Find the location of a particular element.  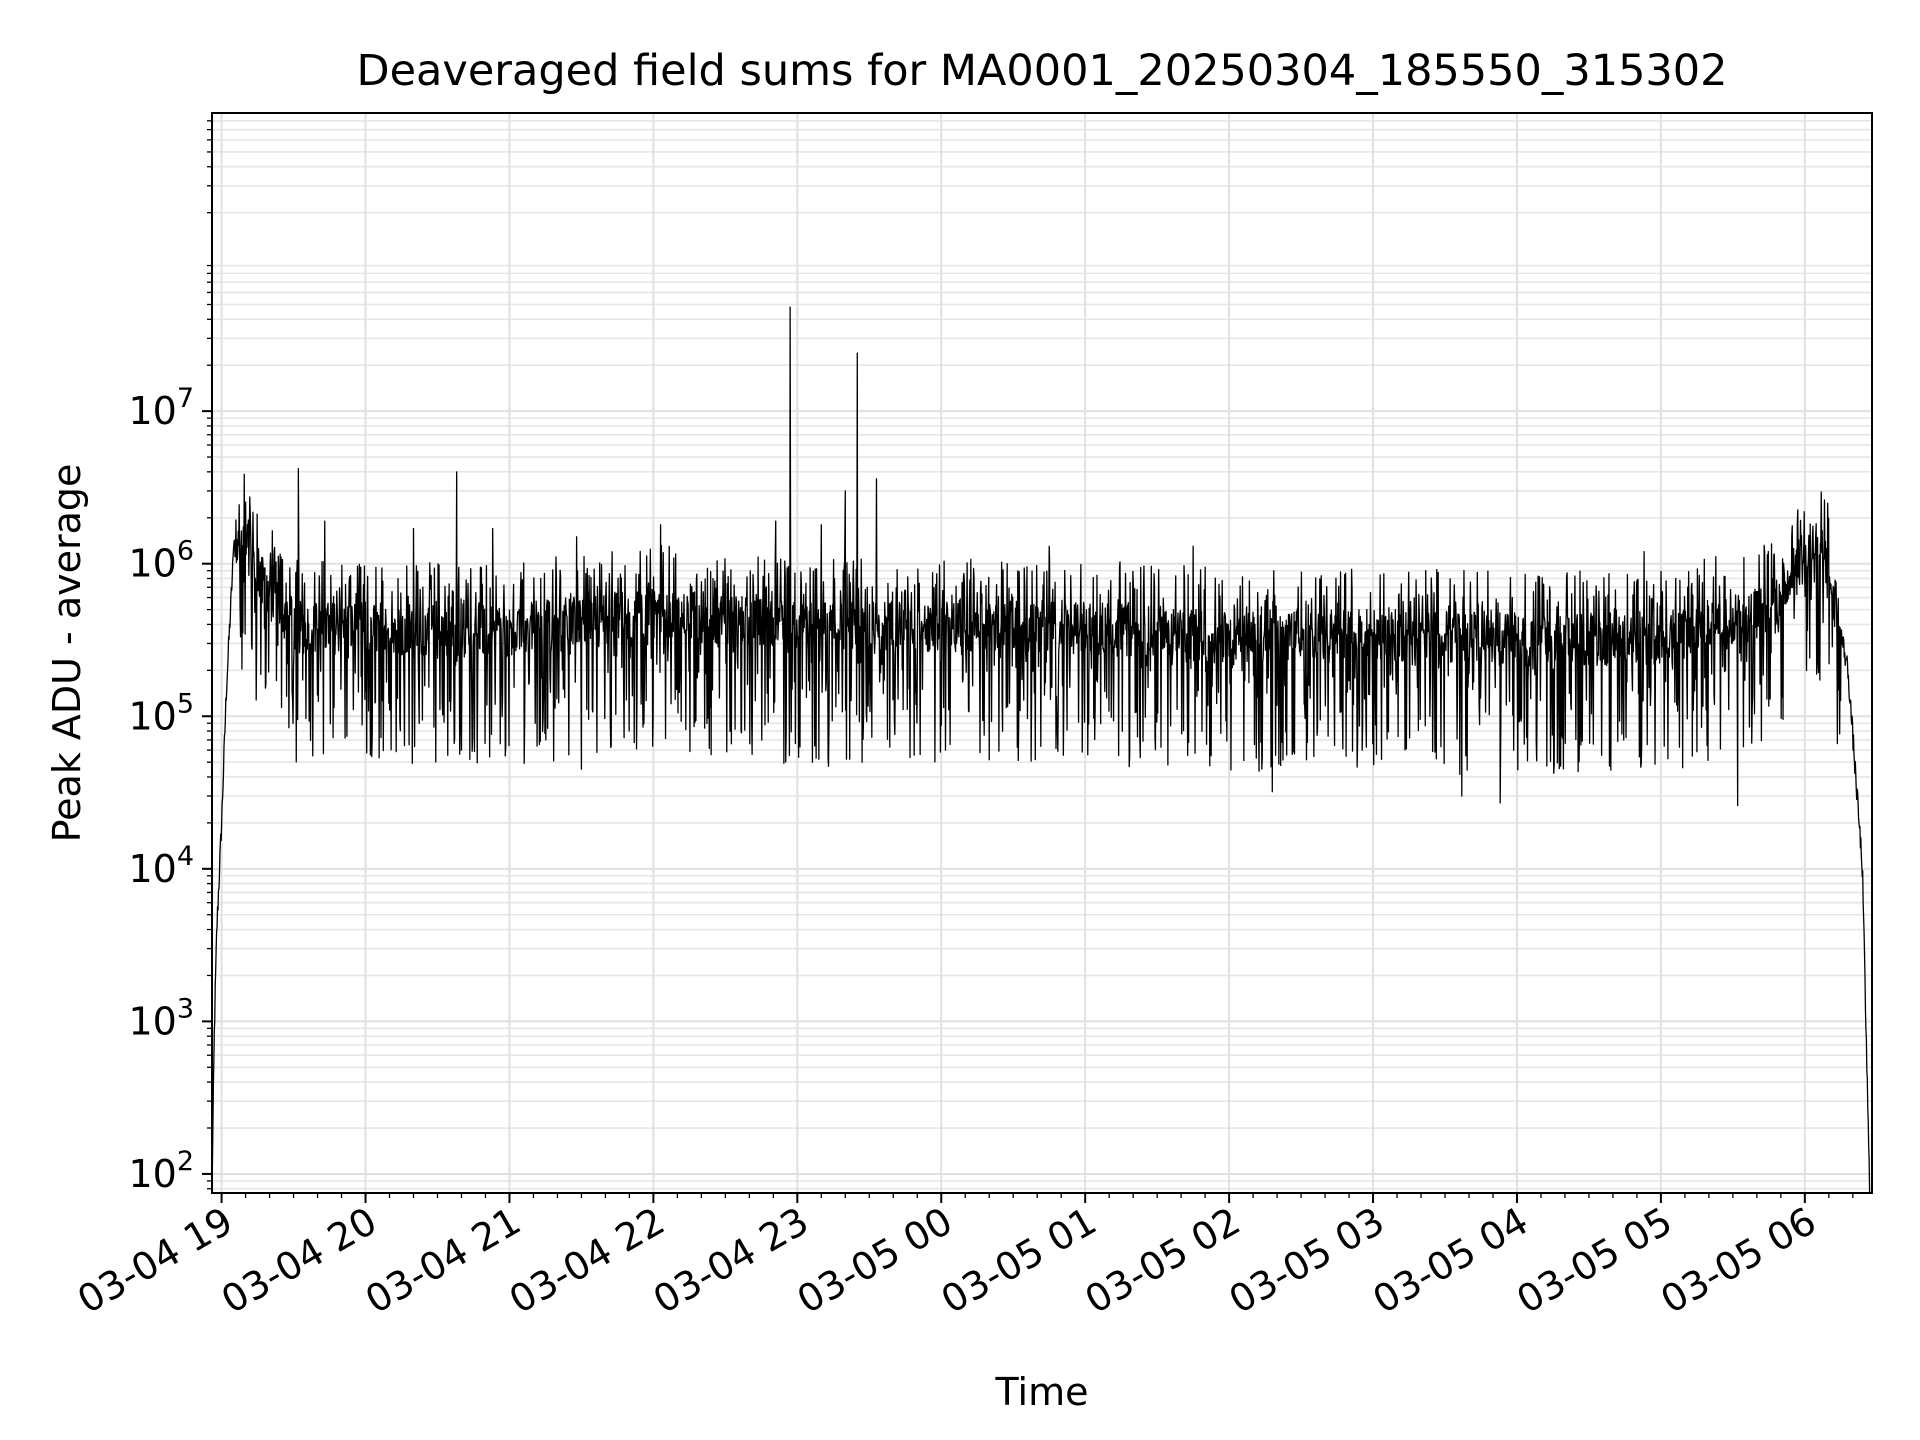

y-tick-label: 104 is located at coordinates (161, 866).